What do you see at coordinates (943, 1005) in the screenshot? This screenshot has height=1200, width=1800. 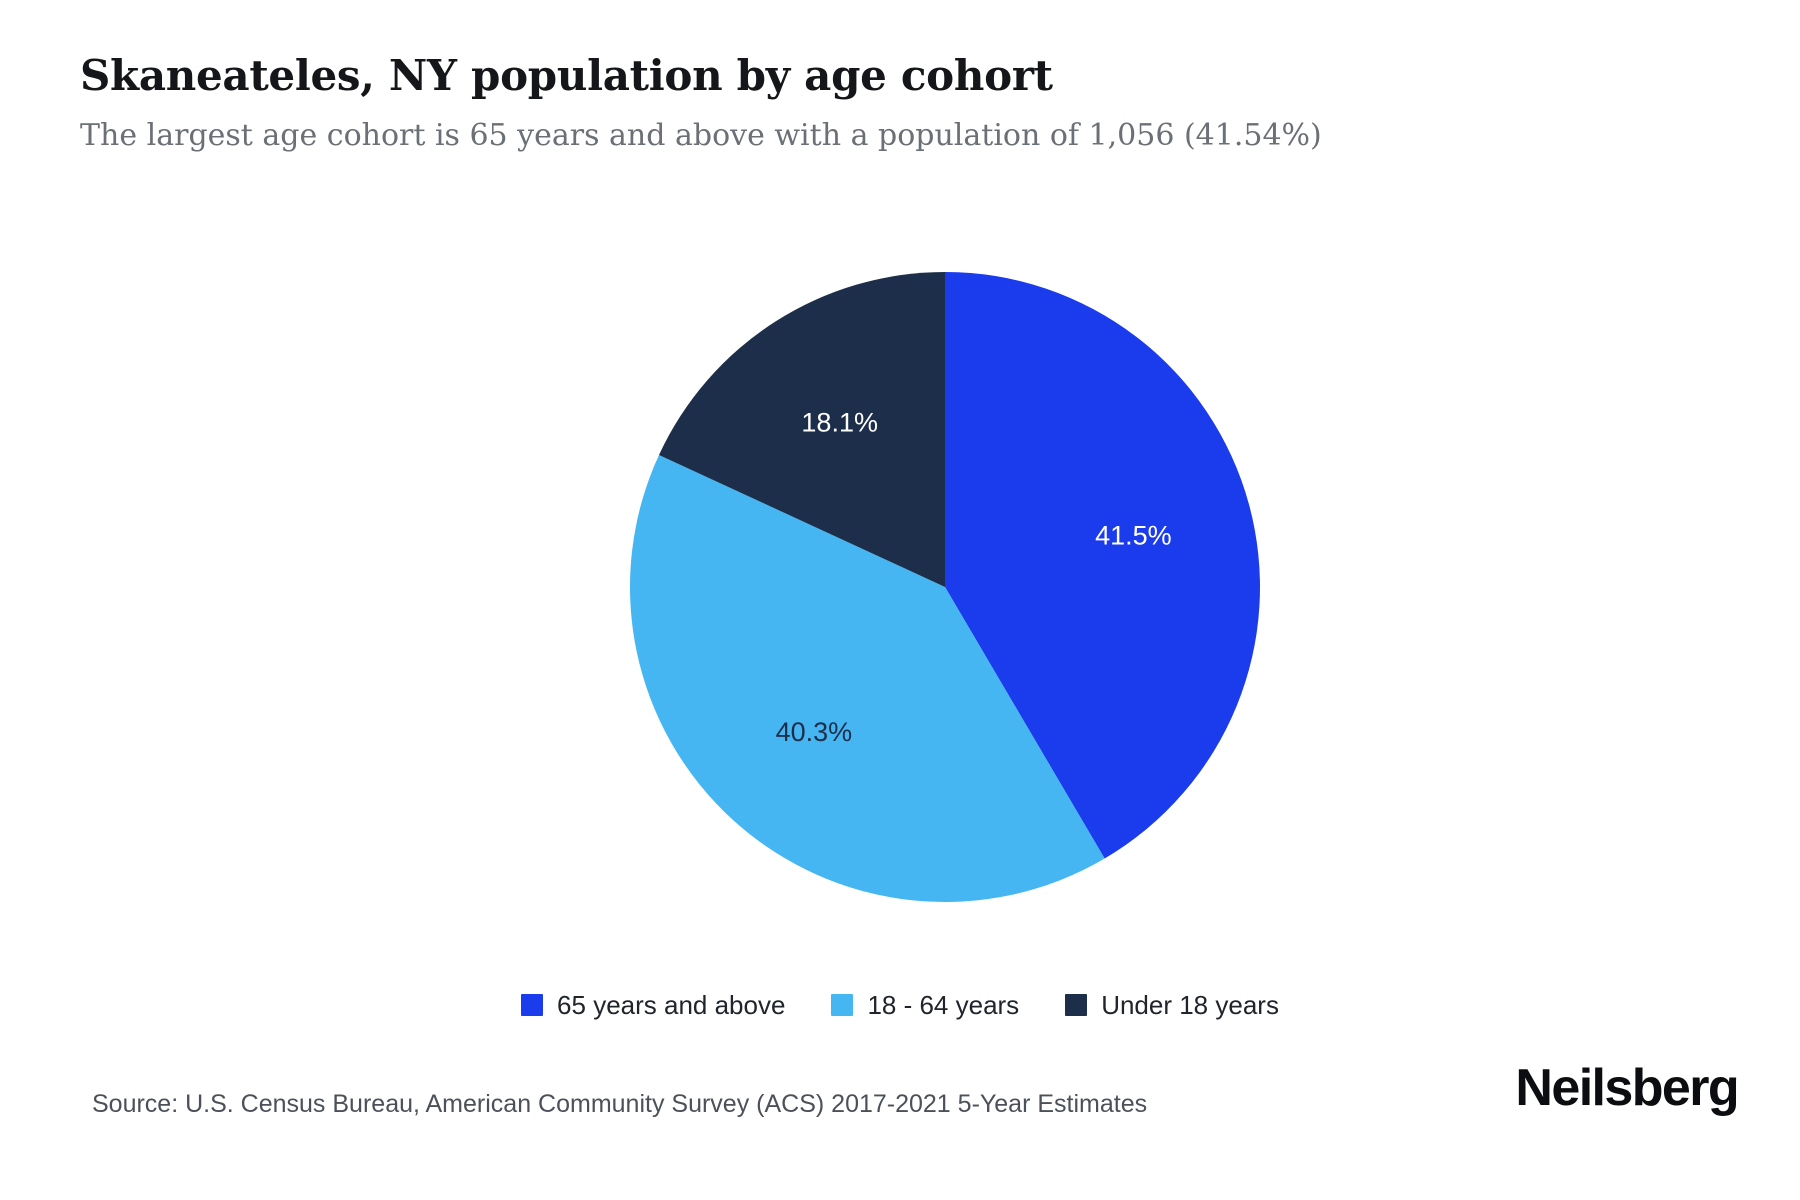 I see `legend-item-label: 18 - 64 years` at bounding box center [943, 1005].